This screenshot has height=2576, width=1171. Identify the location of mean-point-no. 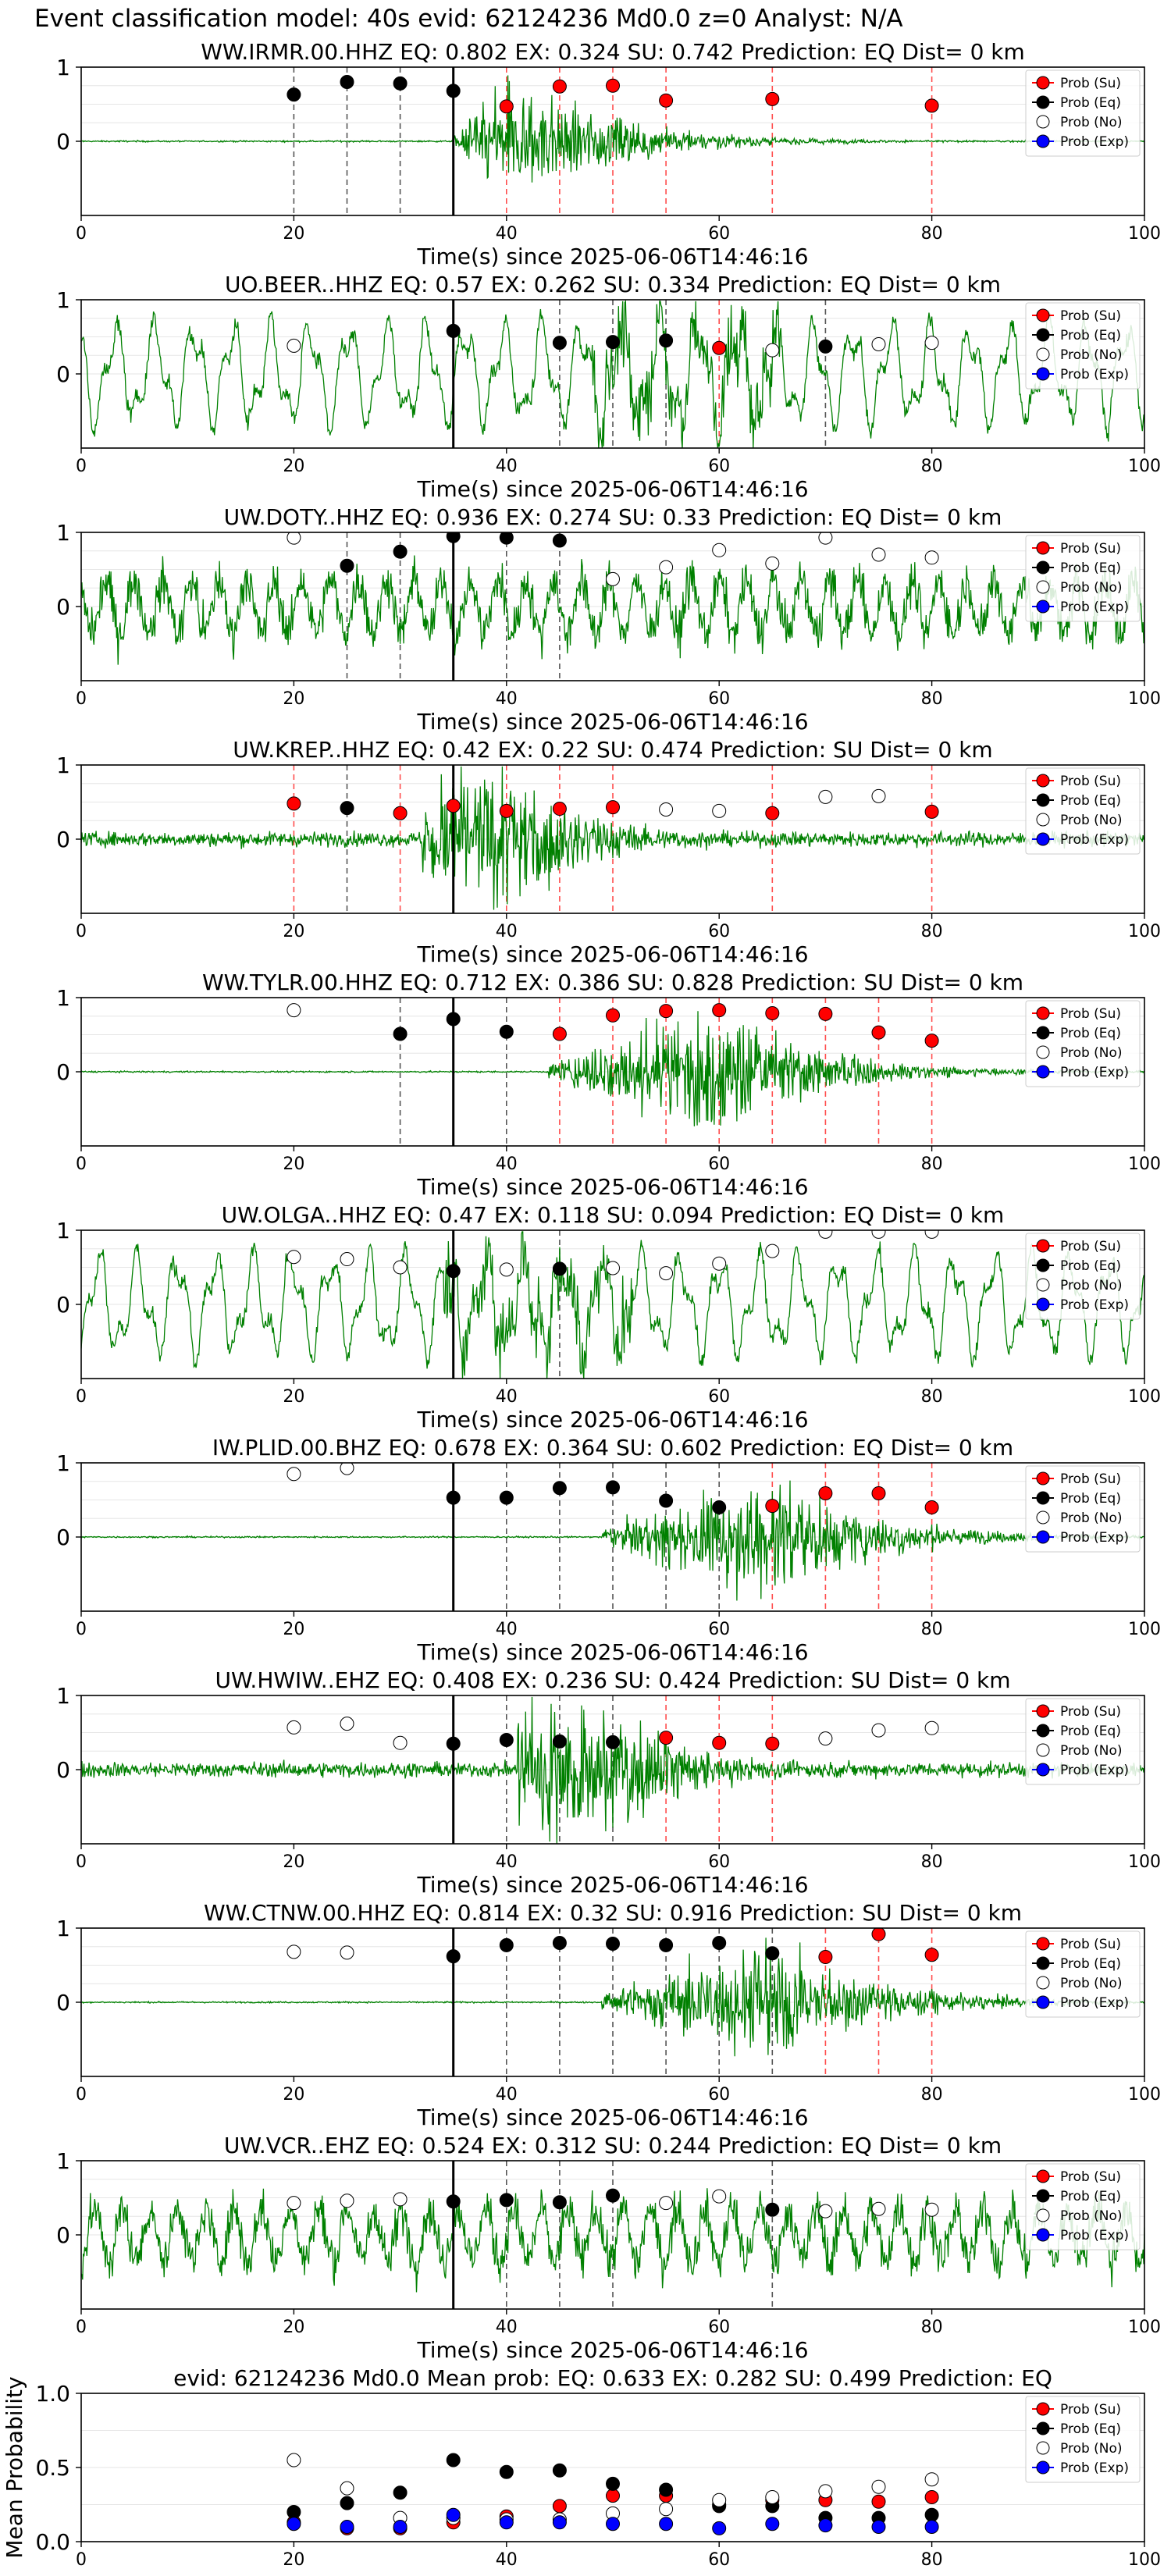
(666, 2509).